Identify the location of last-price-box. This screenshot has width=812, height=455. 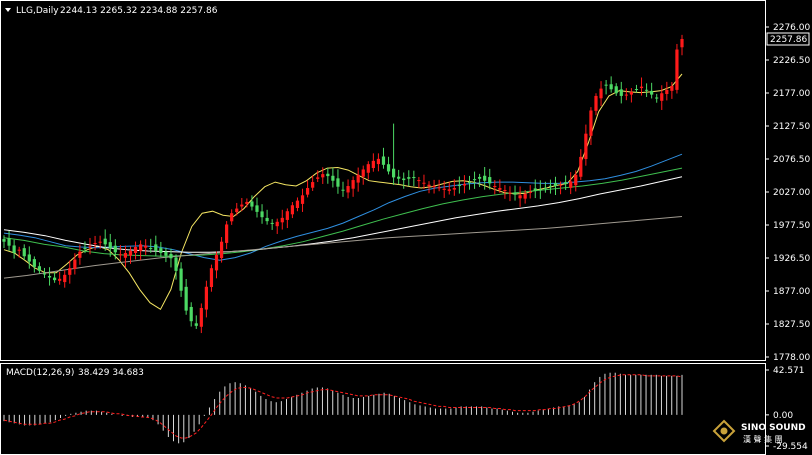
(788, 39).